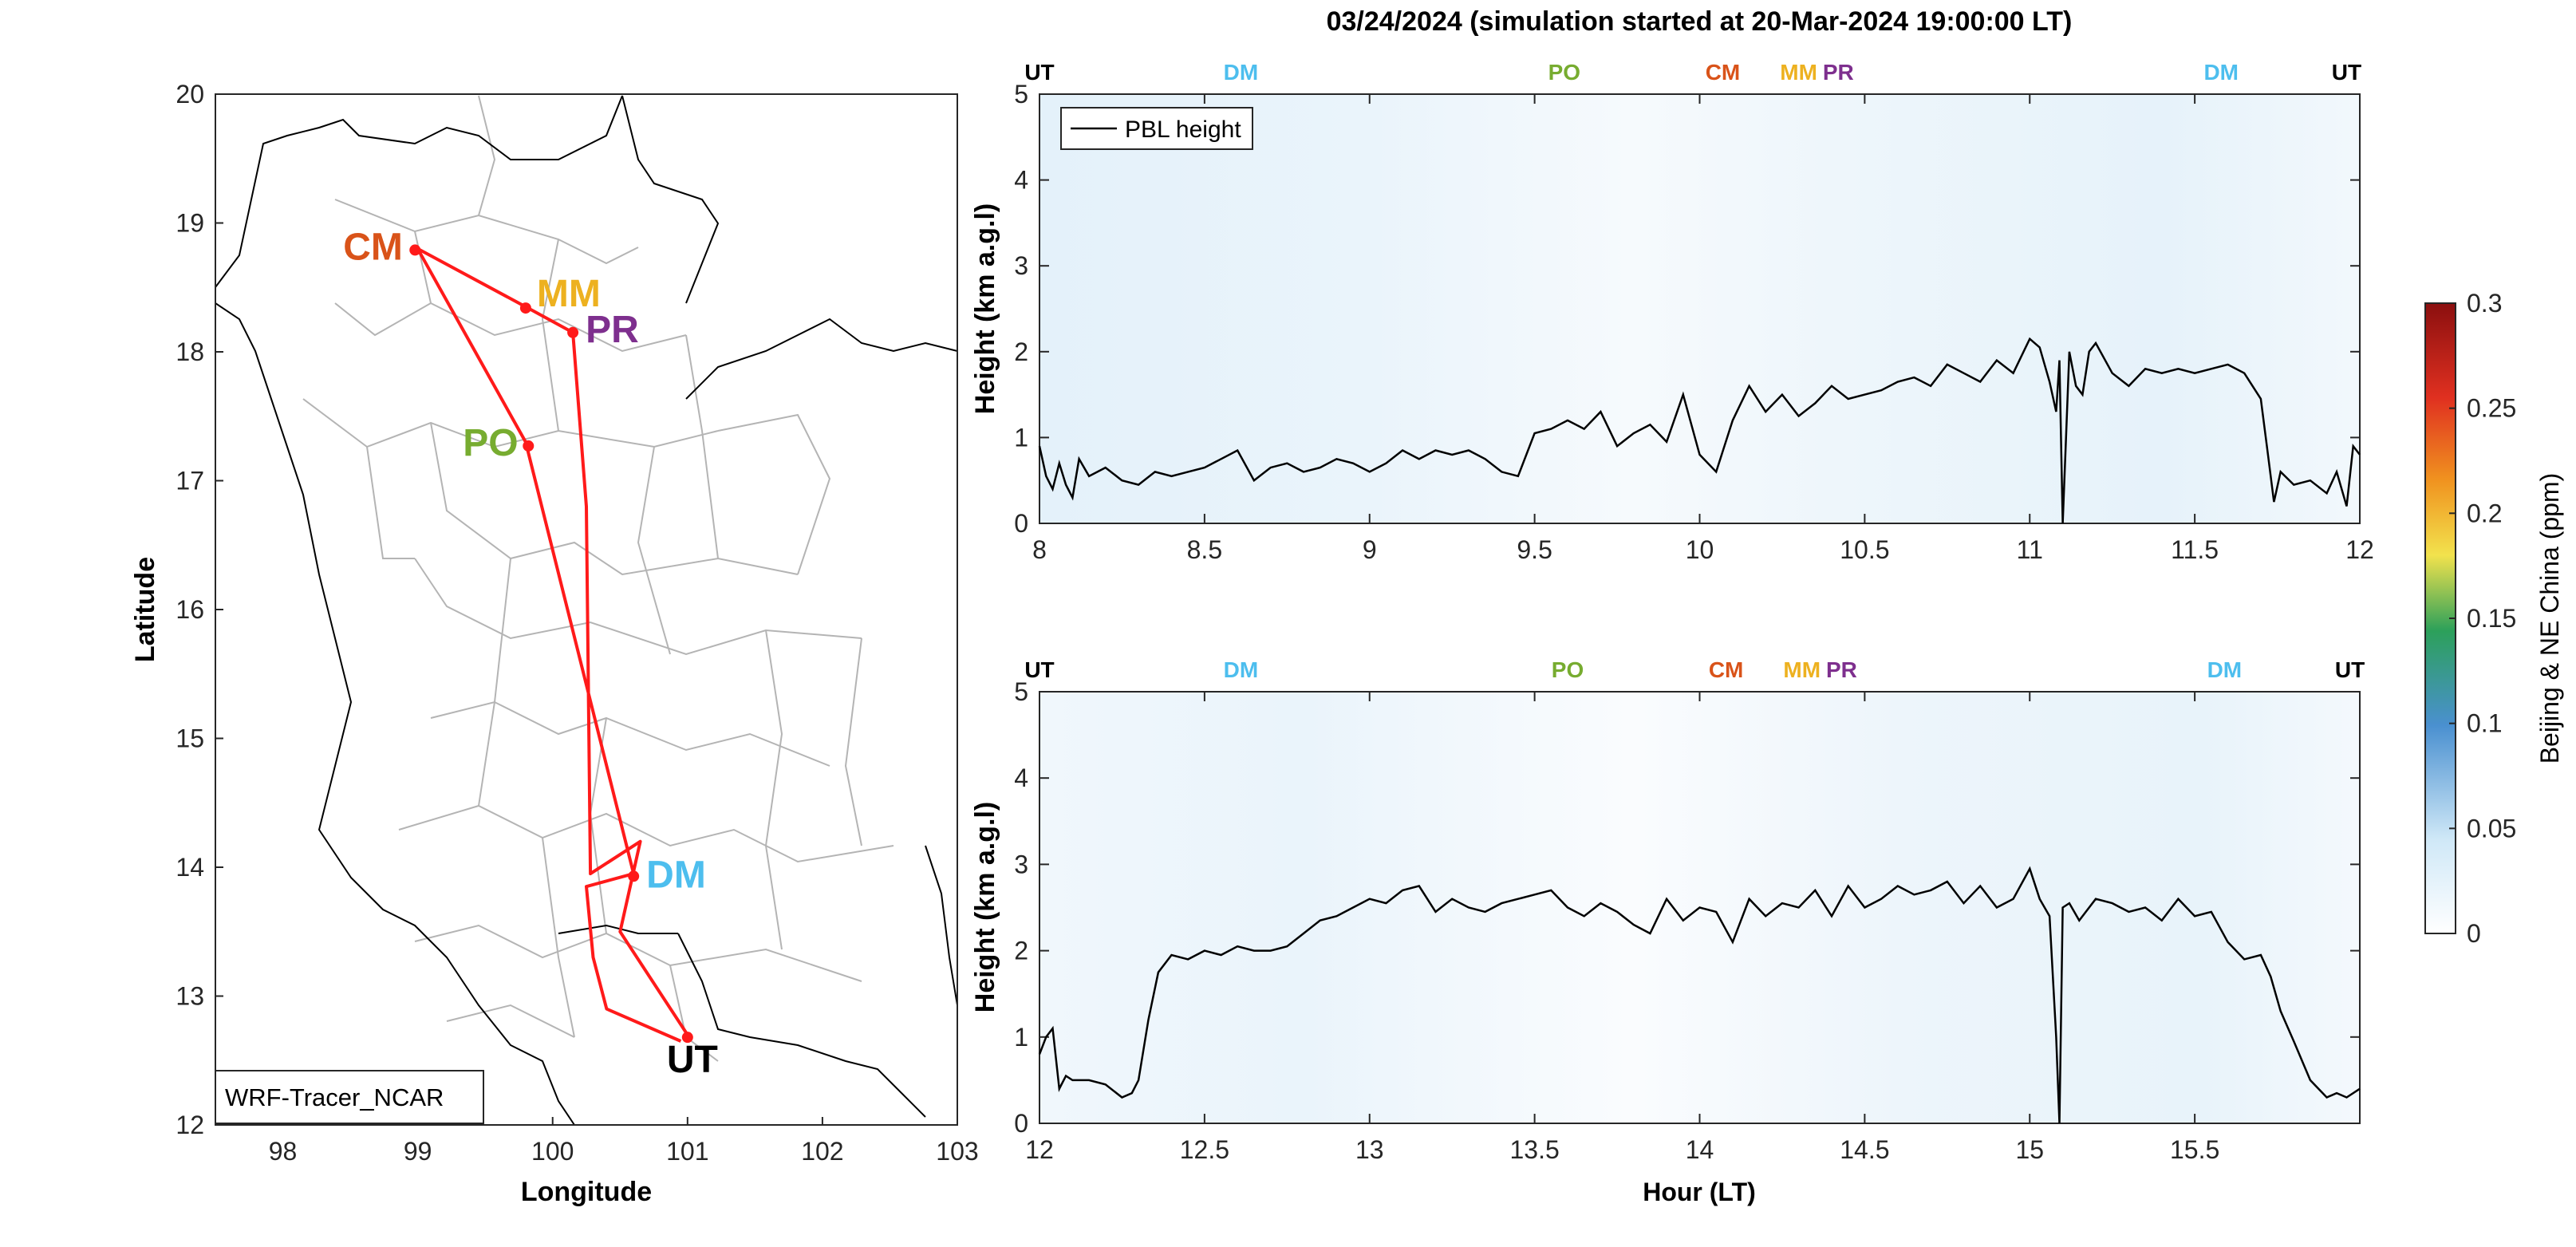  I want to click on colorbar-tick-label: 0.3, so click(2484, 304).